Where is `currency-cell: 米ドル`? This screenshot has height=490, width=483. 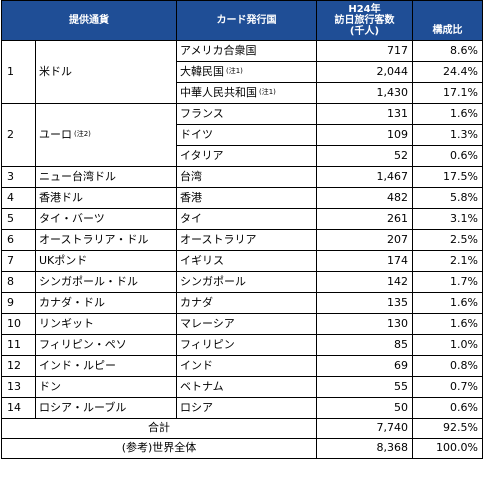
currency-cell: 米ドル is located at coordinates (106, 72).